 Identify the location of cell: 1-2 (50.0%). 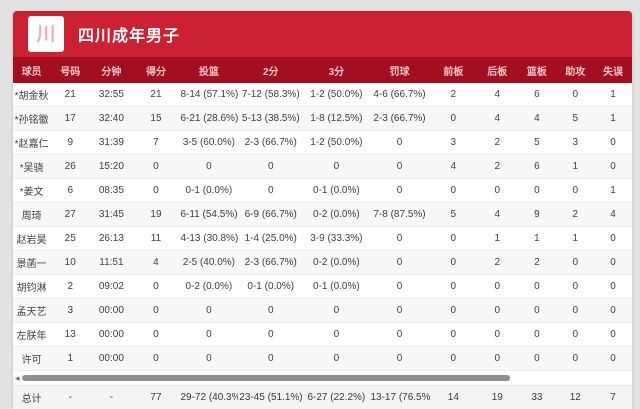
(336, 95).